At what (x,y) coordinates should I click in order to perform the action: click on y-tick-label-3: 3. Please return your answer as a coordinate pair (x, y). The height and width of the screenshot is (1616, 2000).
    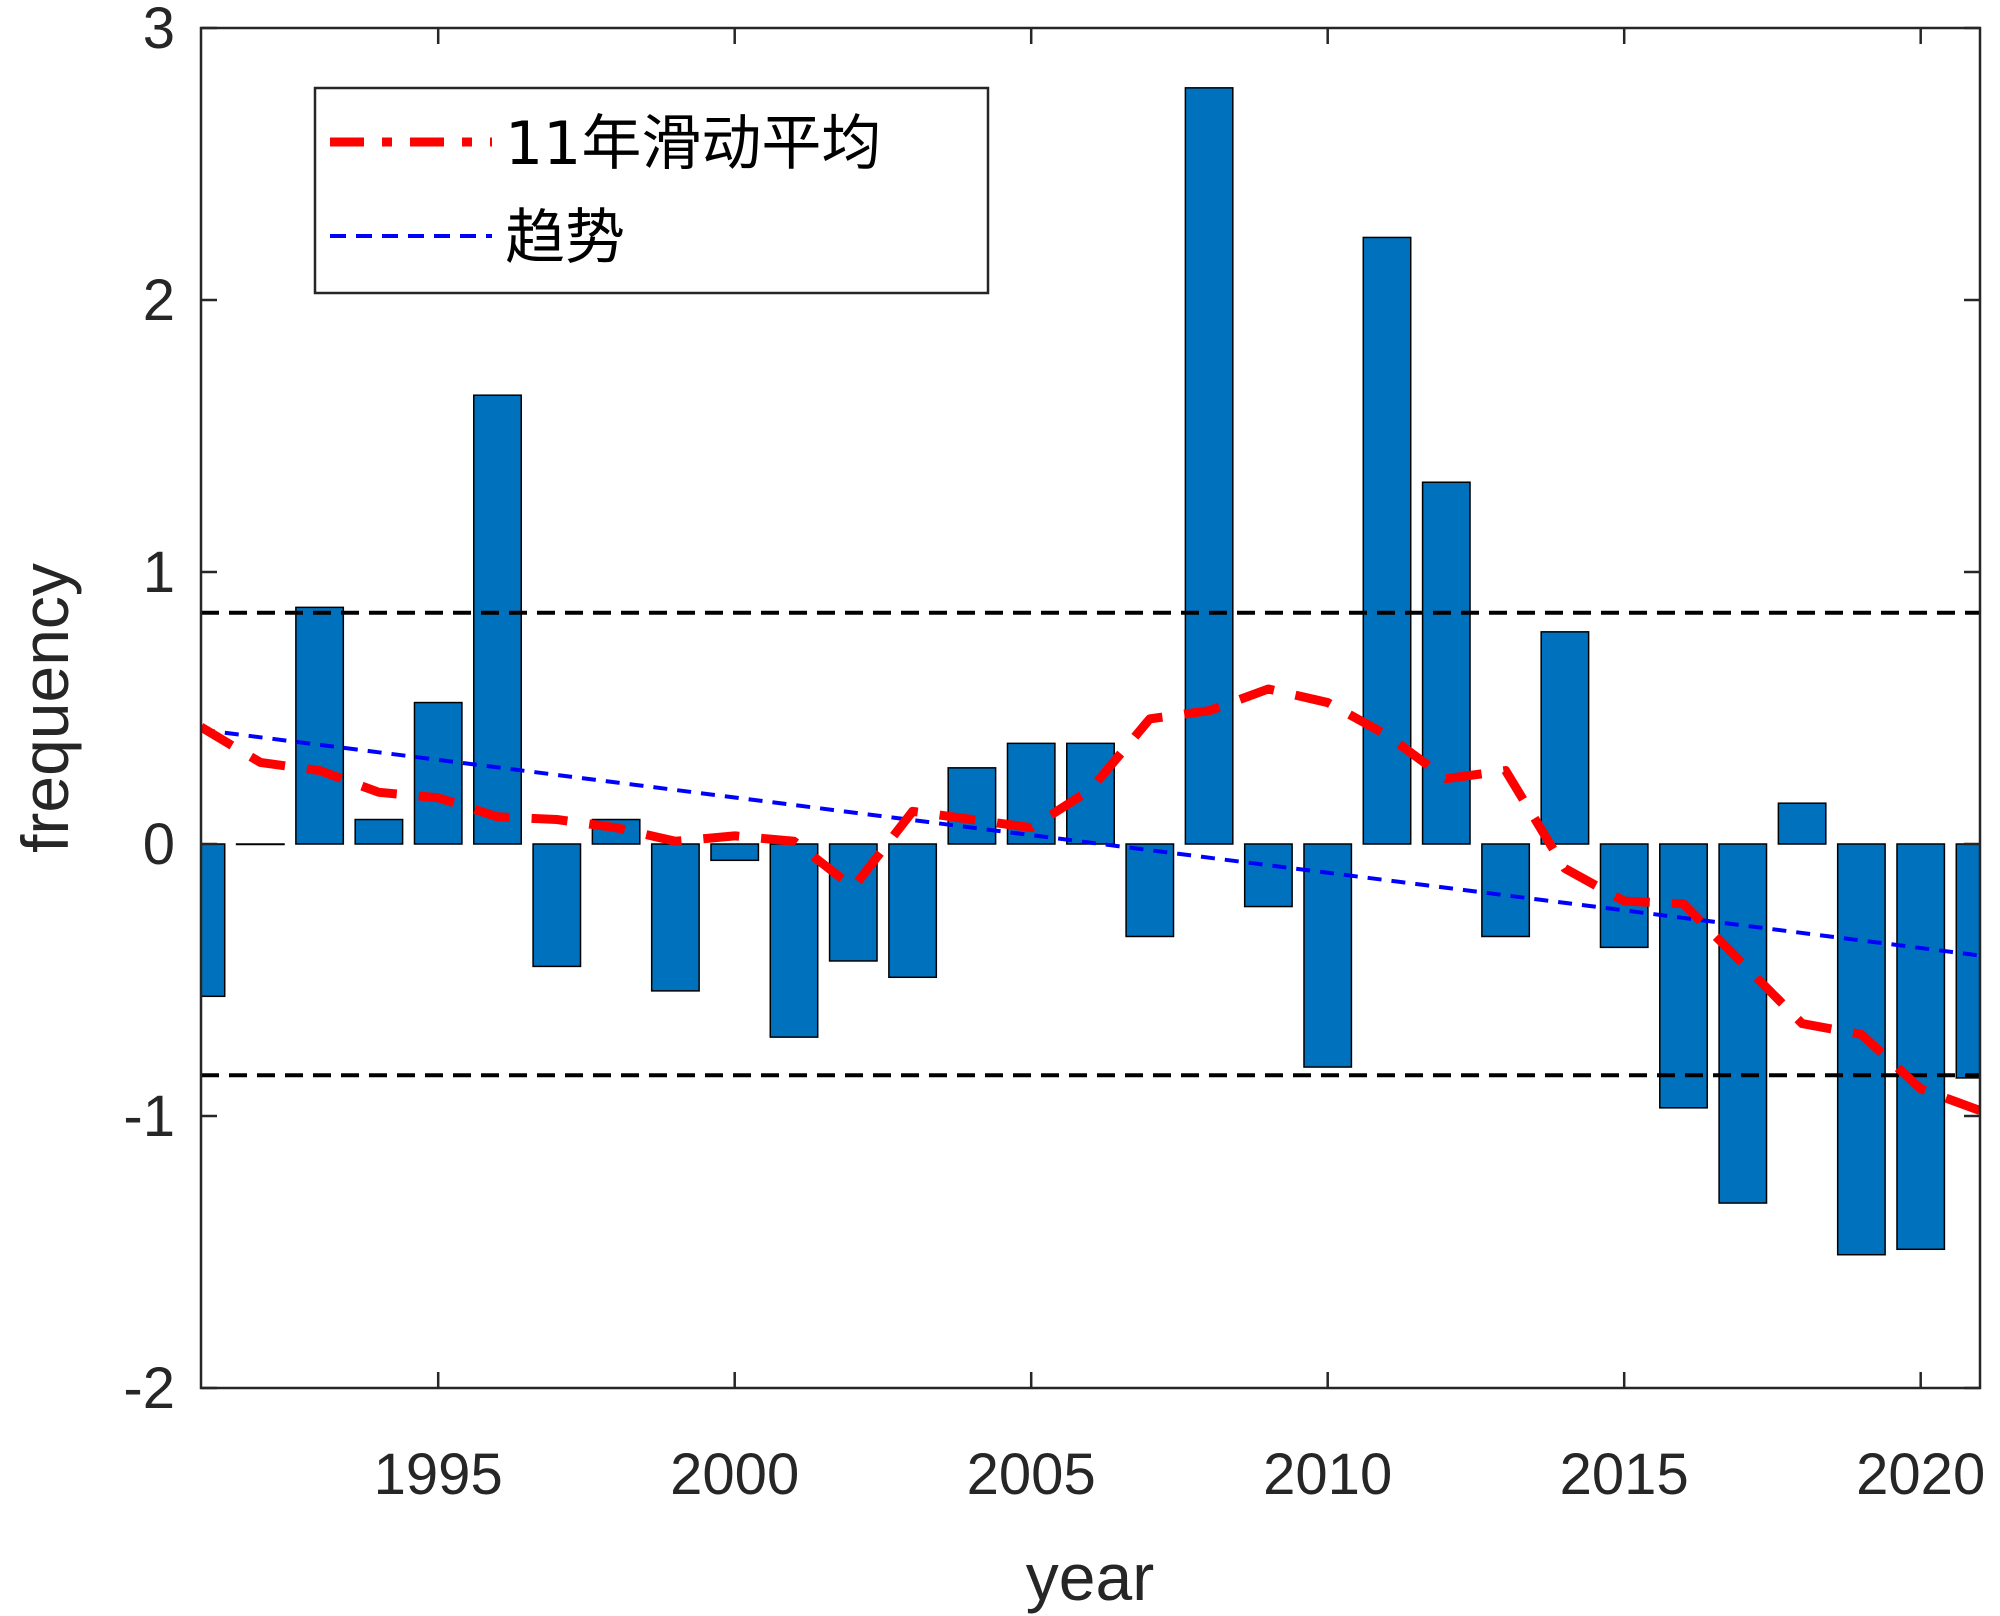
    Looking at the image, I should click on (159, 30).